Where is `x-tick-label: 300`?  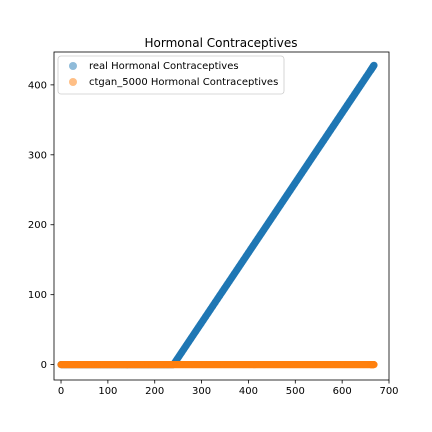 x-tick-label: 300 is located at coordinates (201, 391).